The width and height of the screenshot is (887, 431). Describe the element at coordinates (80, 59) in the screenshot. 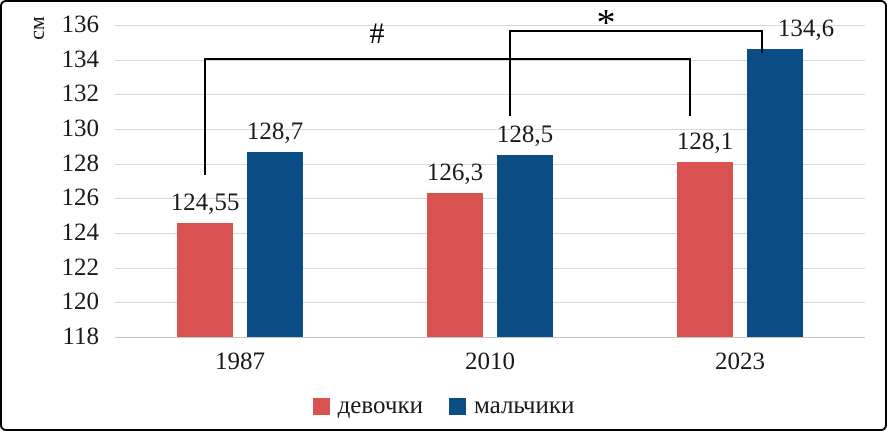

I see `y-tick-134: 134` at that location.